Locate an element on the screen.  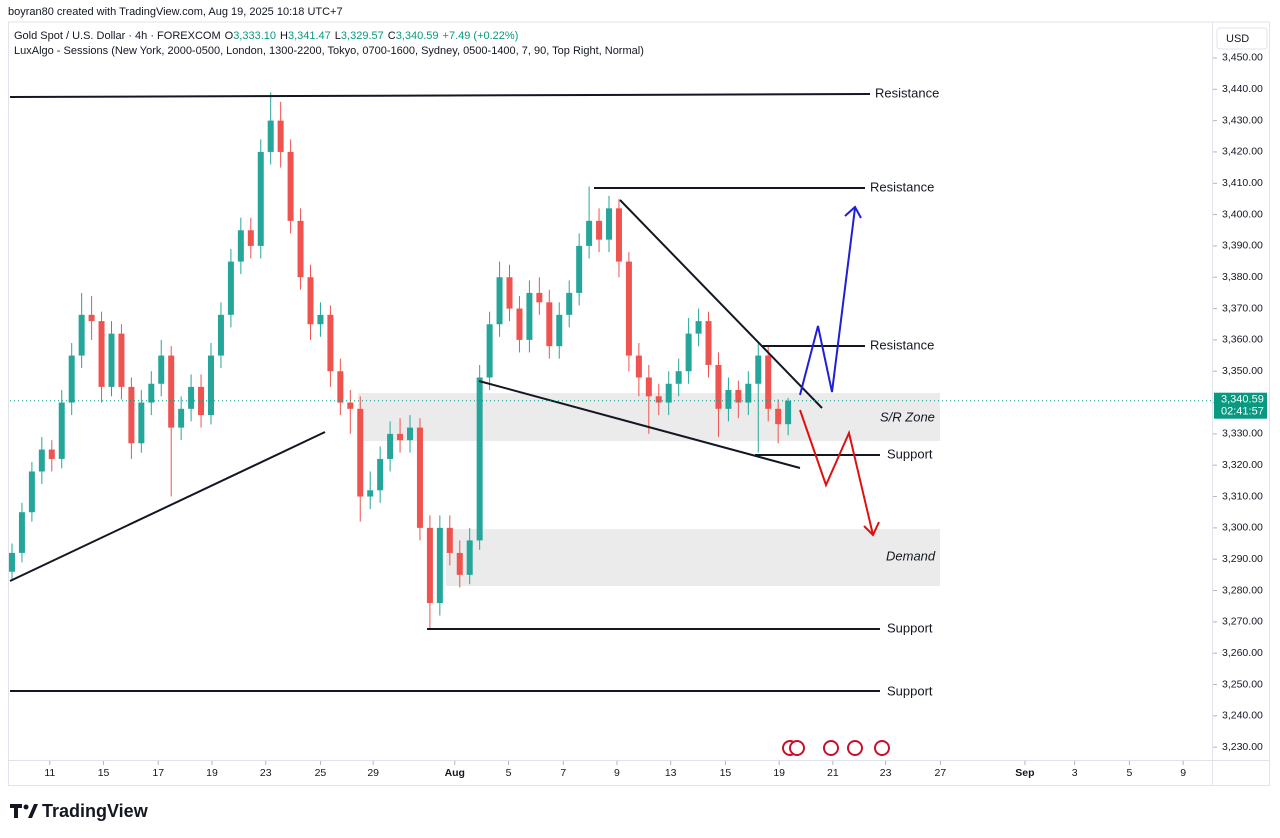
y-tick-label: 3,290.00 is located at coordinates (1242, 559).